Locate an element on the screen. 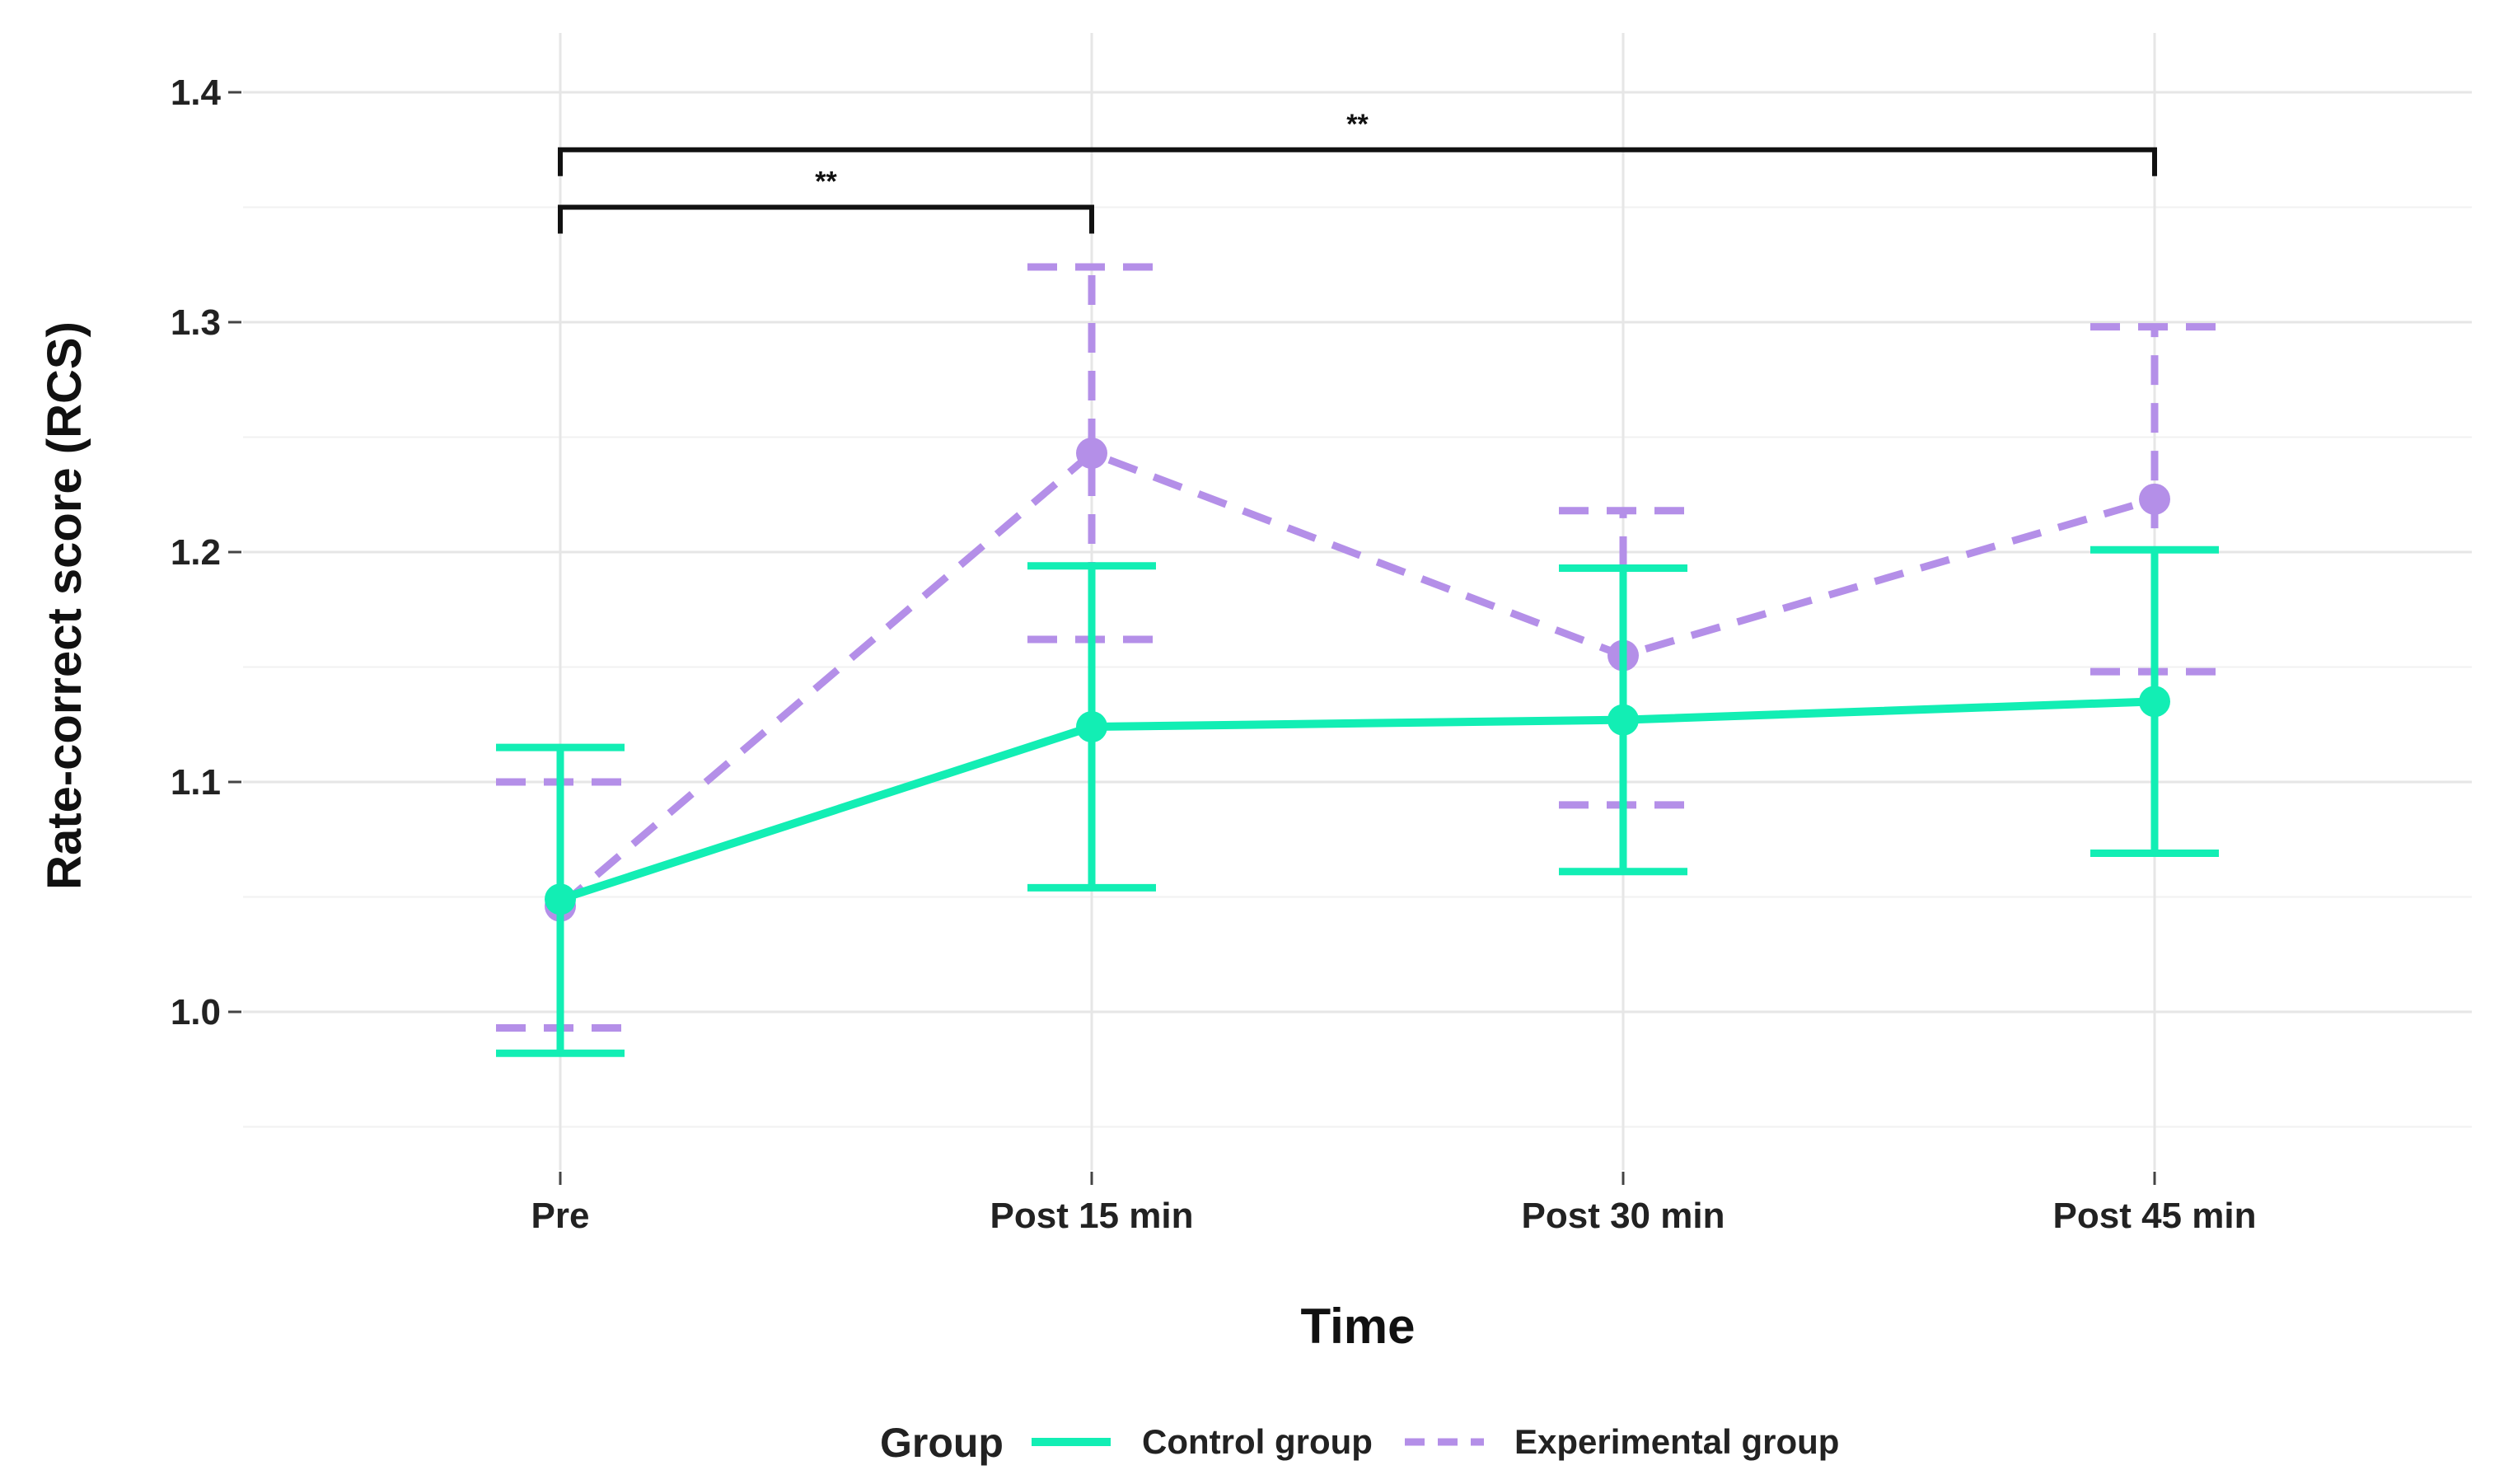 This screenshot has width=2499, height=1484. significance-brackets: ** ** is located at coordinates (1357, 171).